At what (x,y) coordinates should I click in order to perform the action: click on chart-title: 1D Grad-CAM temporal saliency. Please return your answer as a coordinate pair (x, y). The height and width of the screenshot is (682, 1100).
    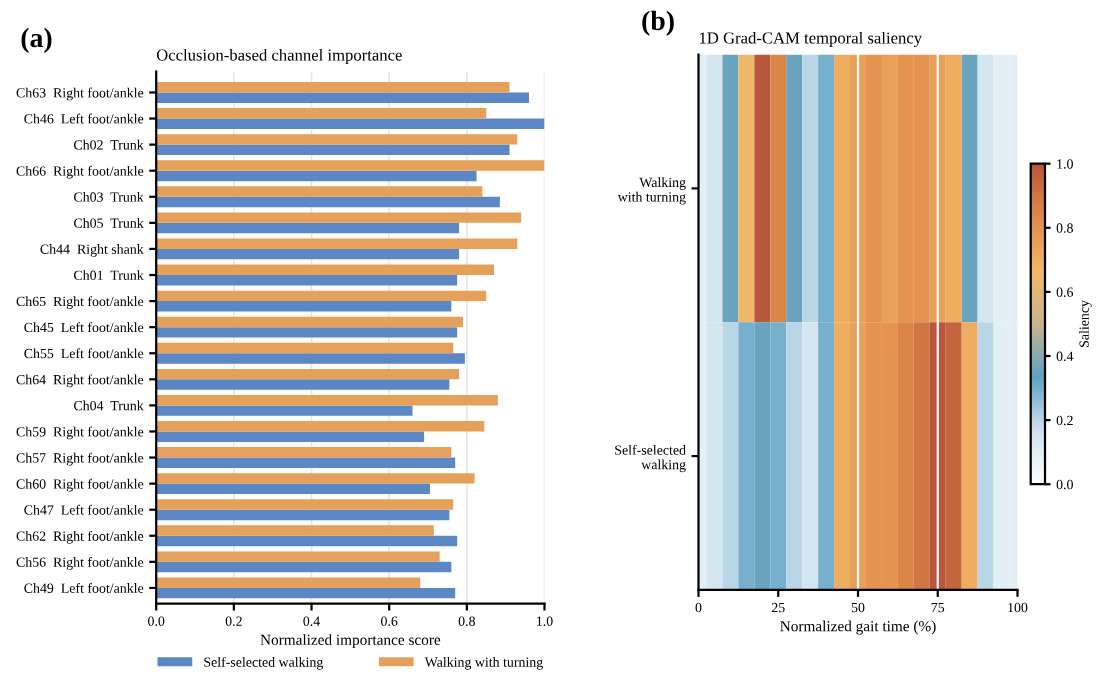
    Looking at the image, I should click on (810, 39).